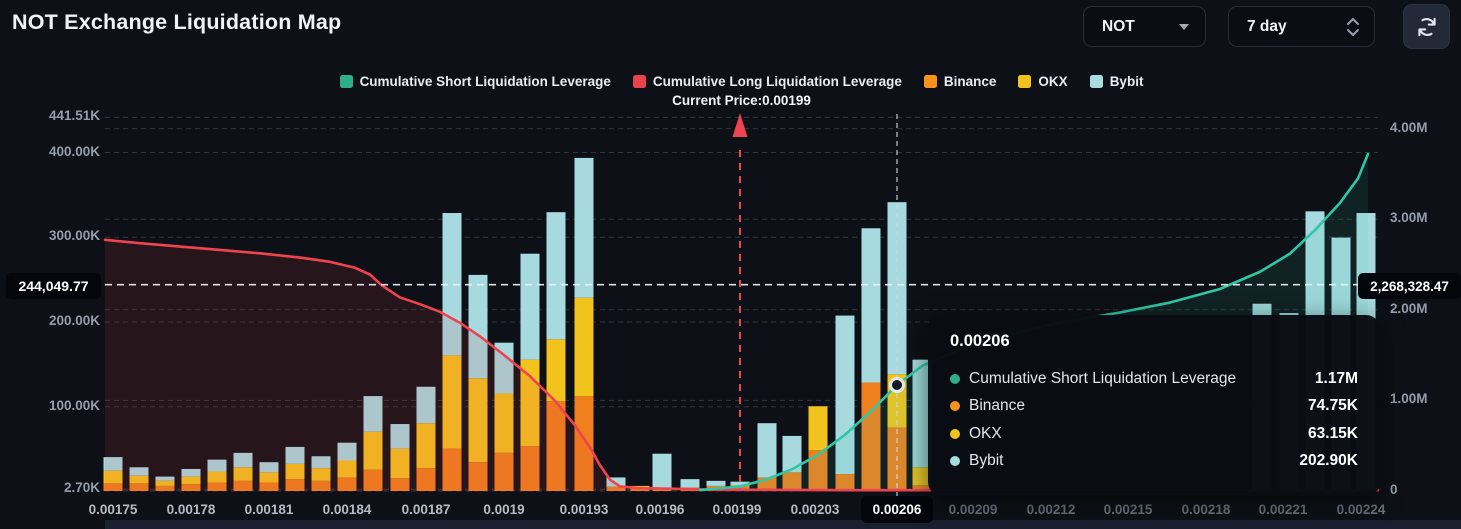  Describe the element at coordinates (1051, 509) in the screenshot. I see `x-axis-tick: 0.00212` at that location.